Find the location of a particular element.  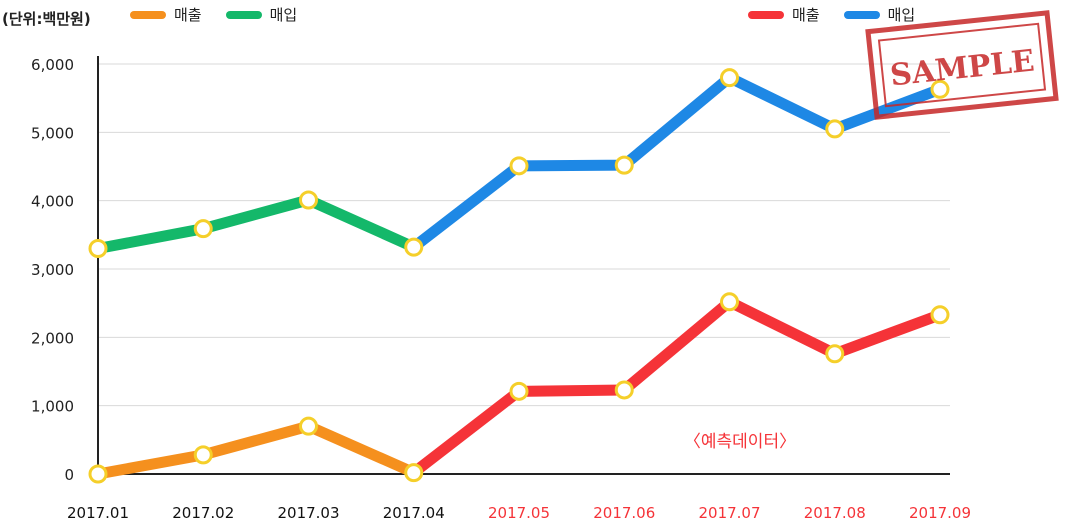

legend-item-actual-sales: 매출 is located at coordinates (166, 14).